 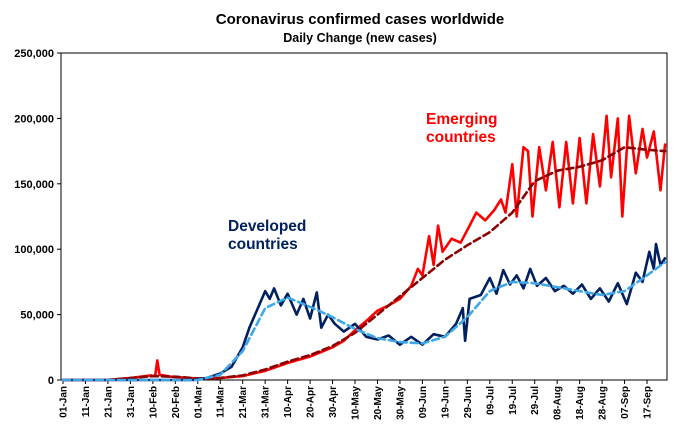 What do you see at coordinates (37, 217) in the screenshot?
I see `y-axis: 0 50,000 100,000 150,000 200,000 250,000` at bounding box center [37, 217].